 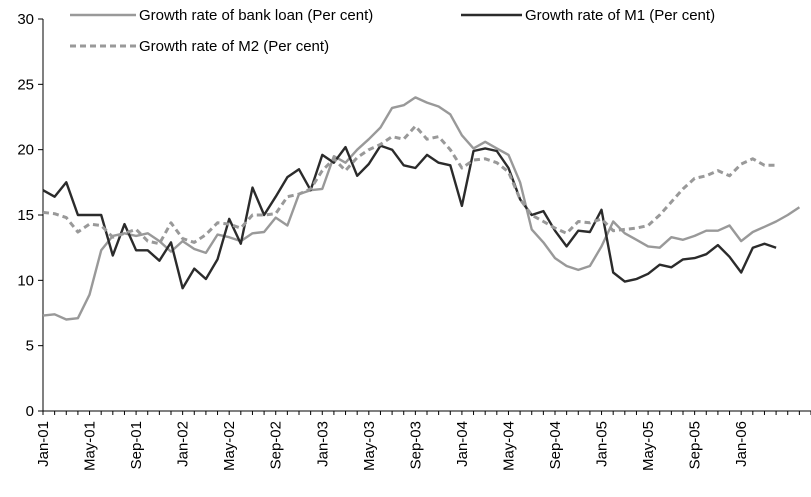 What do you see at coordinates (620, 15) in the screenshot?
I see `legend-label-2: Growth rate of M1 (Per cent)` at bounding box center [620, 15].